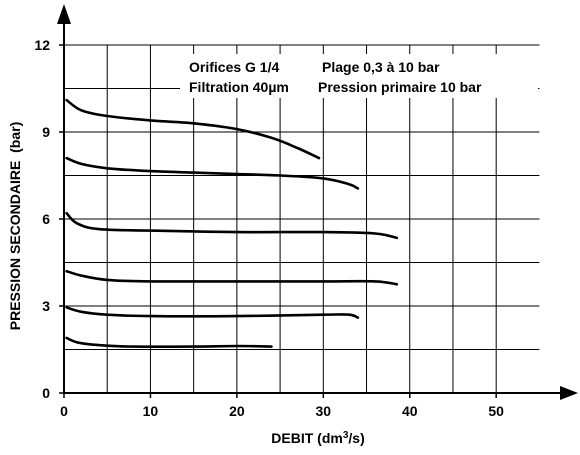 The image size is (580, 455). I want to click on x-axis-arrowhead, so click(569, 393).